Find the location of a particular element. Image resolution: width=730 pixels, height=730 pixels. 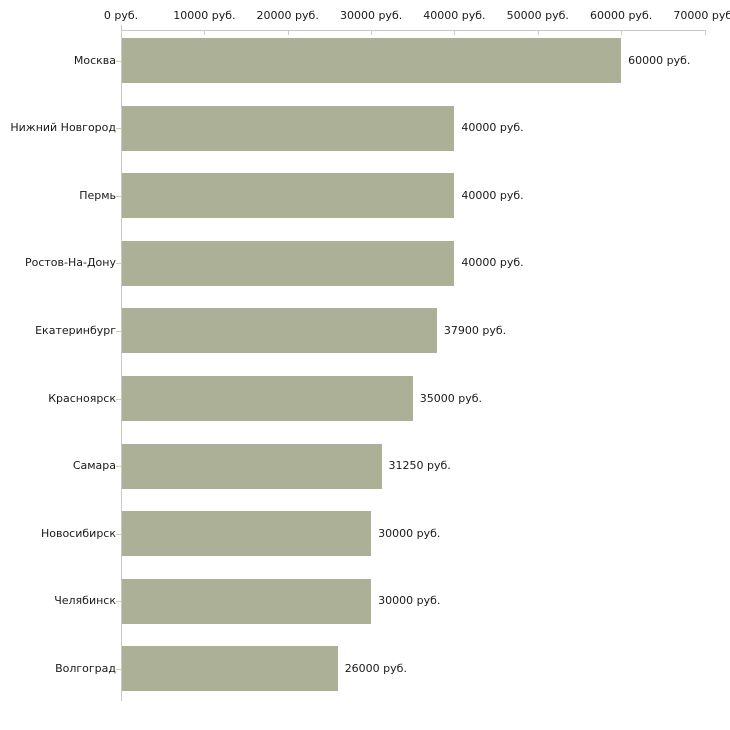

value-label: 31250 руб. is located at coordinates (419, 466).